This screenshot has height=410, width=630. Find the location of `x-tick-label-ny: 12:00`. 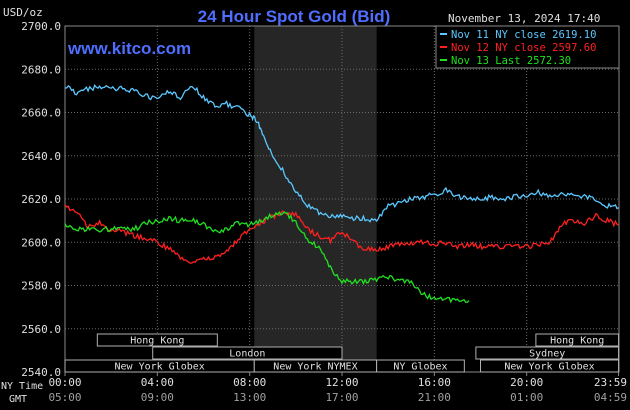

x-tick-label-ny: 12:00 is located at coordinates (341, 382).